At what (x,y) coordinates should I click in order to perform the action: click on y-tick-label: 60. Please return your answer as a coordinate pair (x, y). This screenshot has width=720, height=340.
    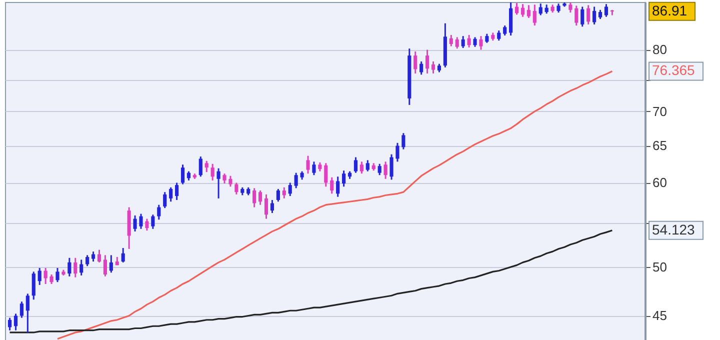
    Looking at the image, I should click on (659, 182).